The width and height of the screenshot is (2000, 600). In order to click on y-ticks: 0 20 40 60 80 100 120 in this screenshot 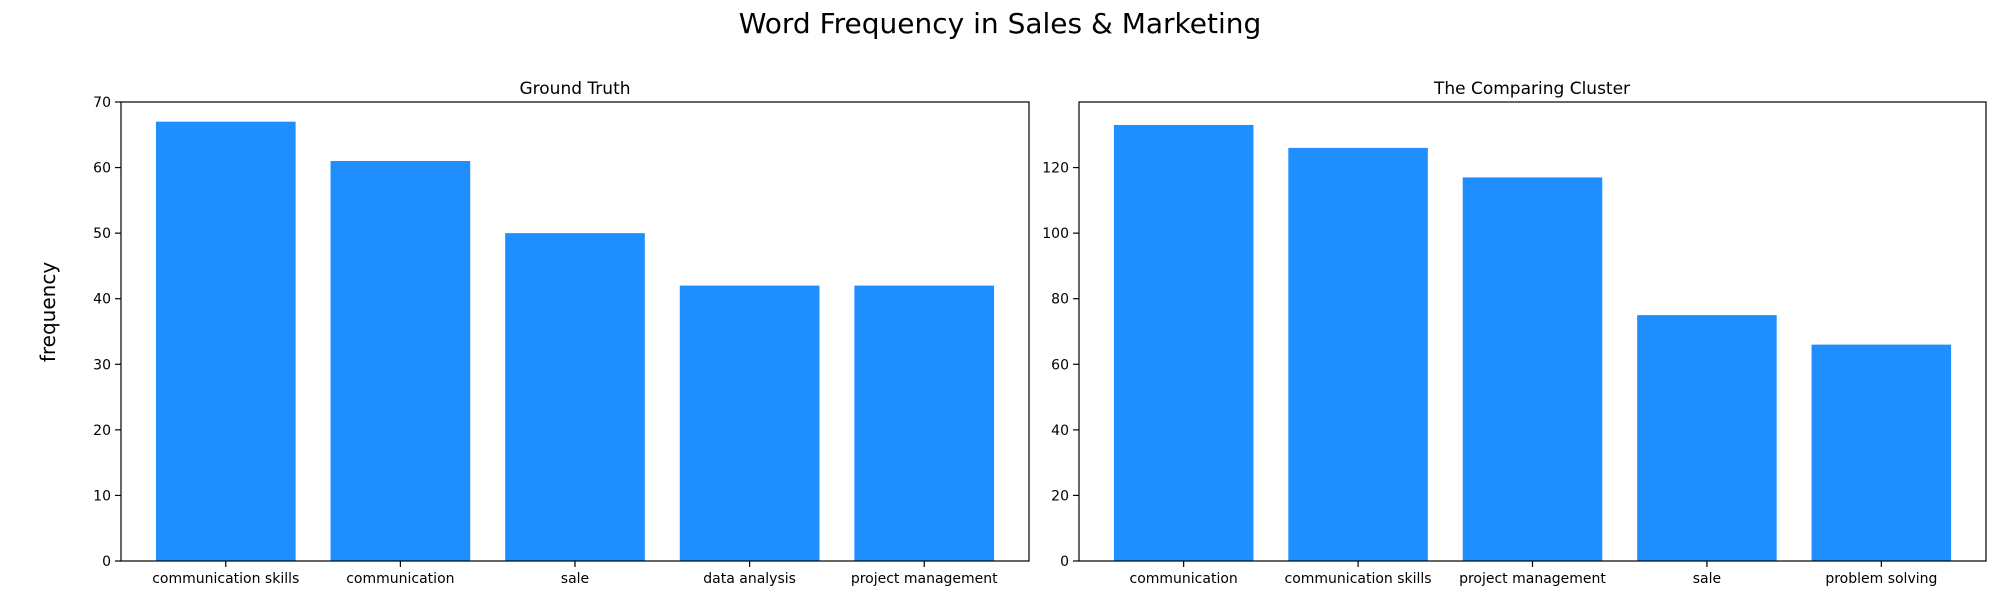, I will do `click(1060, 365)`.